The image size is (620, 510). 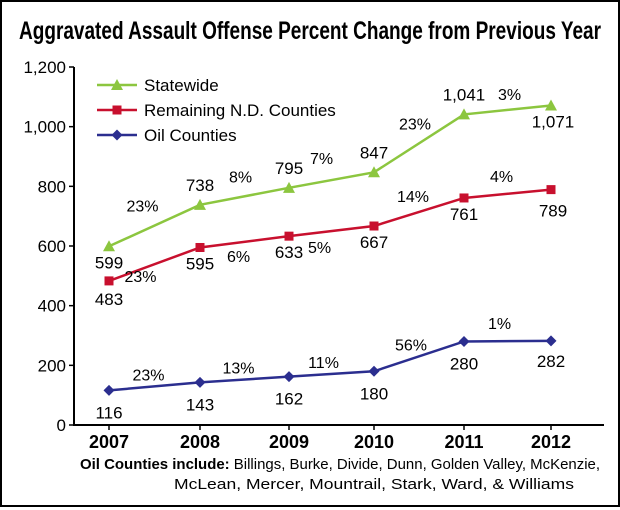 What do you see at coordinates (464, 363) in the screenshot?
I see `data-label: 280` at bounding box center [464, 363].